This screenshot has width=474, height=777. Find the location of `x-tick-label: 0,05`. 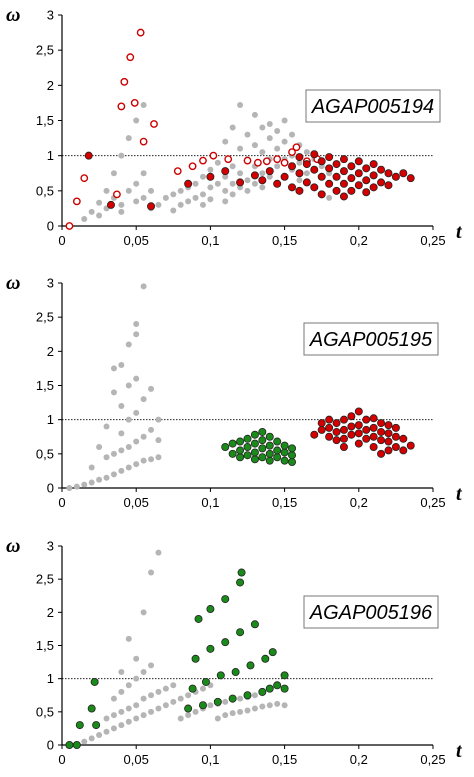

x-tick-label: 0,05 is located at coordinates (136, 502).